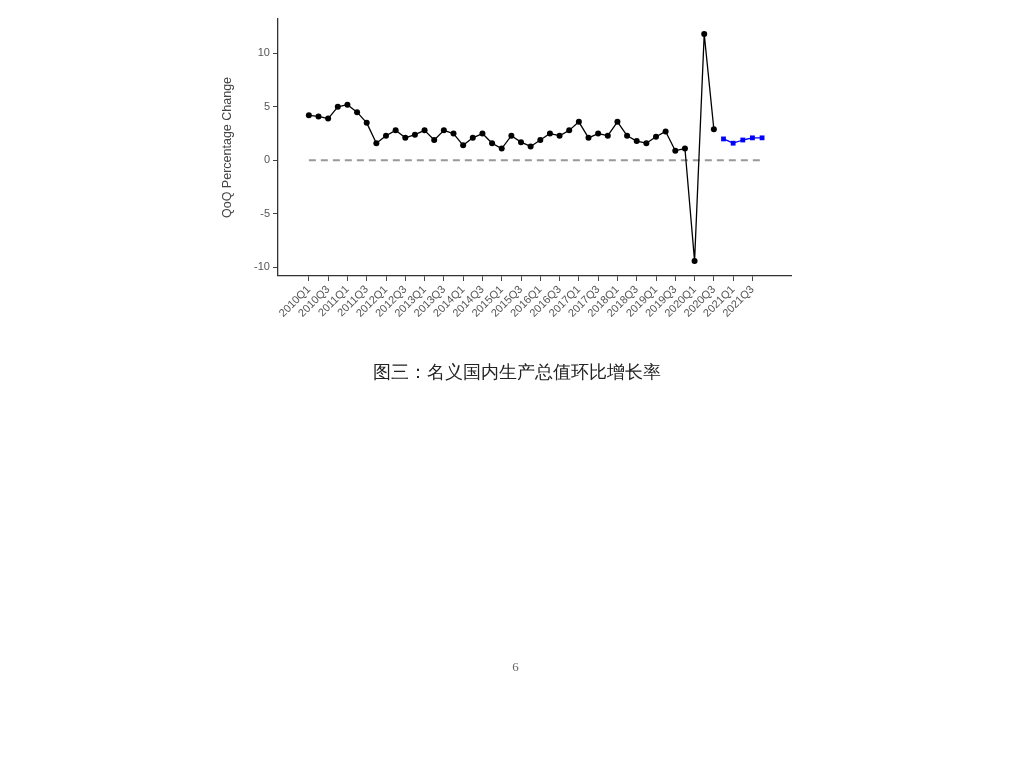  What do you see at coordinates (266, 159) in the screenshot?
I see `y-tick-label: 0` at bounding box center [266, 159].